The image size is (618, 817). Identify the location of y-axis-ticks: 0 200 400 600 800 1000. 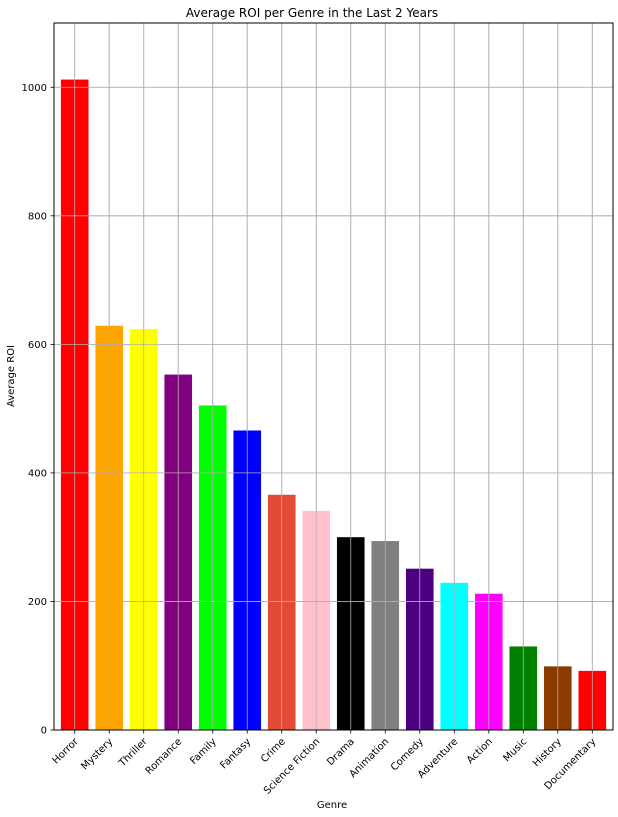
(38, 410).